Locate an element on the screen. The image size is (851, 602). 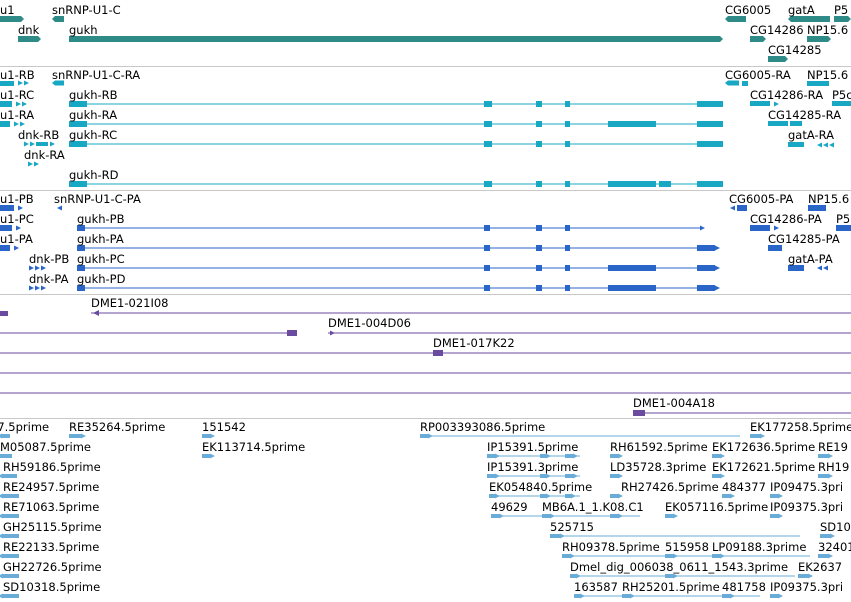
feature-label-e1: 47.5prime is located at coordinates (25, 427).